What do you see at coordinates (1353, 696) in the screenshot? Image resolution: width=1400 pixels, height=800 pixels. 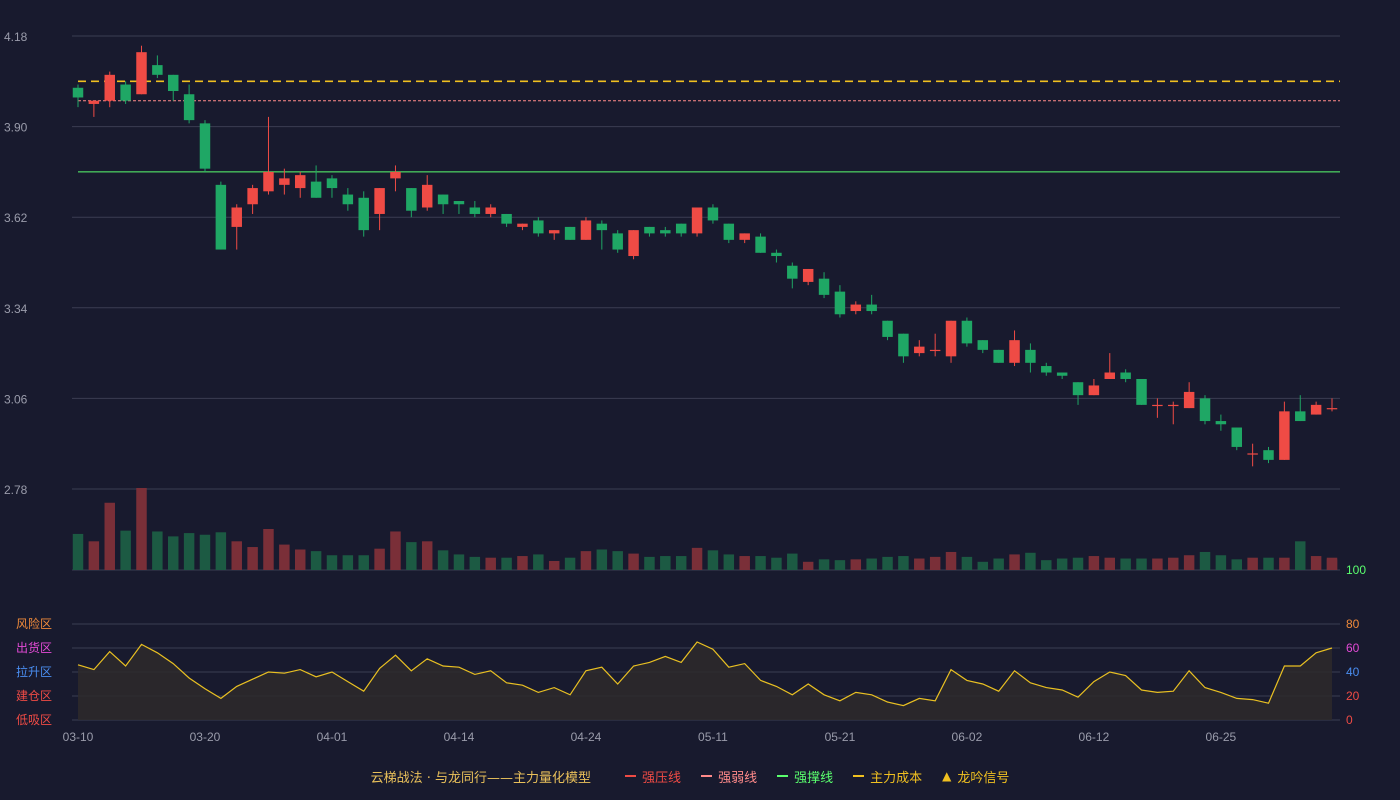 I see `indicator-tick-label: 20` at bounding box center [1353, 696].